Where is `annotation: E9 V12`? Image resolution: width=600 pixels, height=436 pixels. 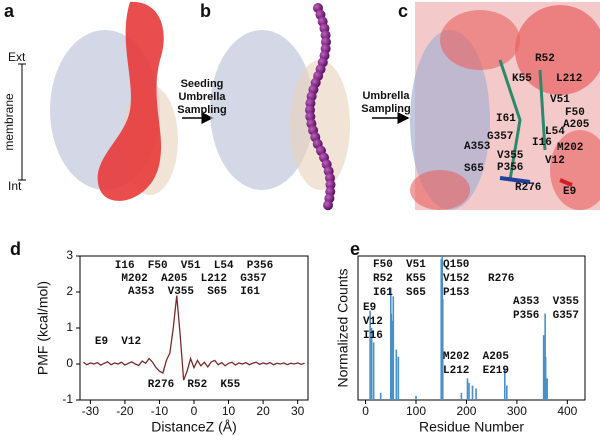 annotation: E9 V12 is located at coordinates (118, 342).